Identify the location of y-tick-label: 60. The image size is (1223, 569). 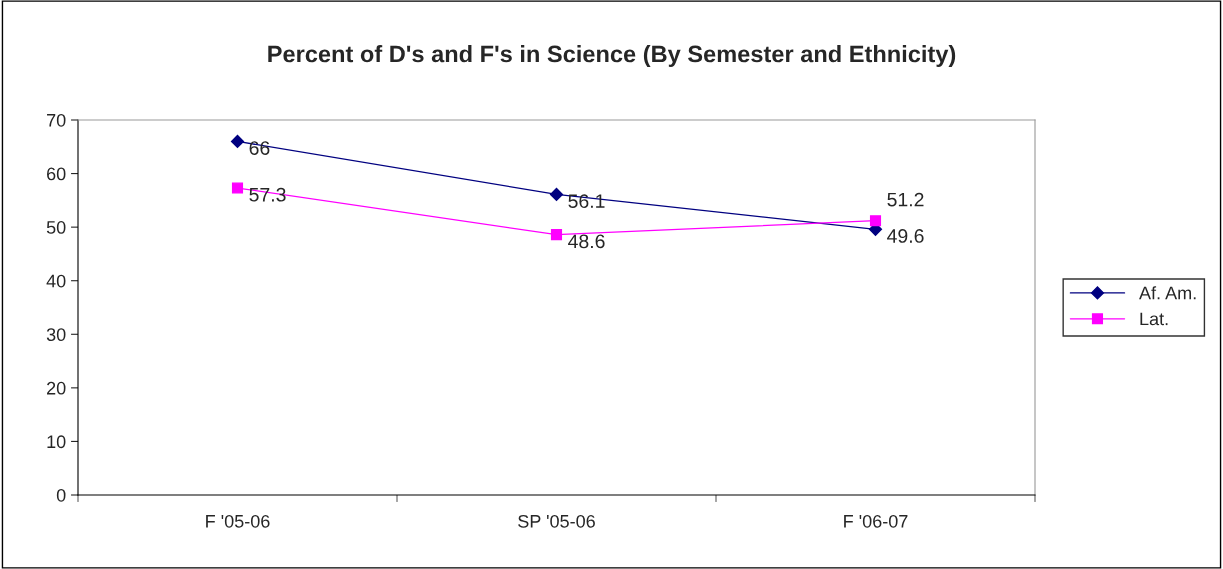
(56, 174).